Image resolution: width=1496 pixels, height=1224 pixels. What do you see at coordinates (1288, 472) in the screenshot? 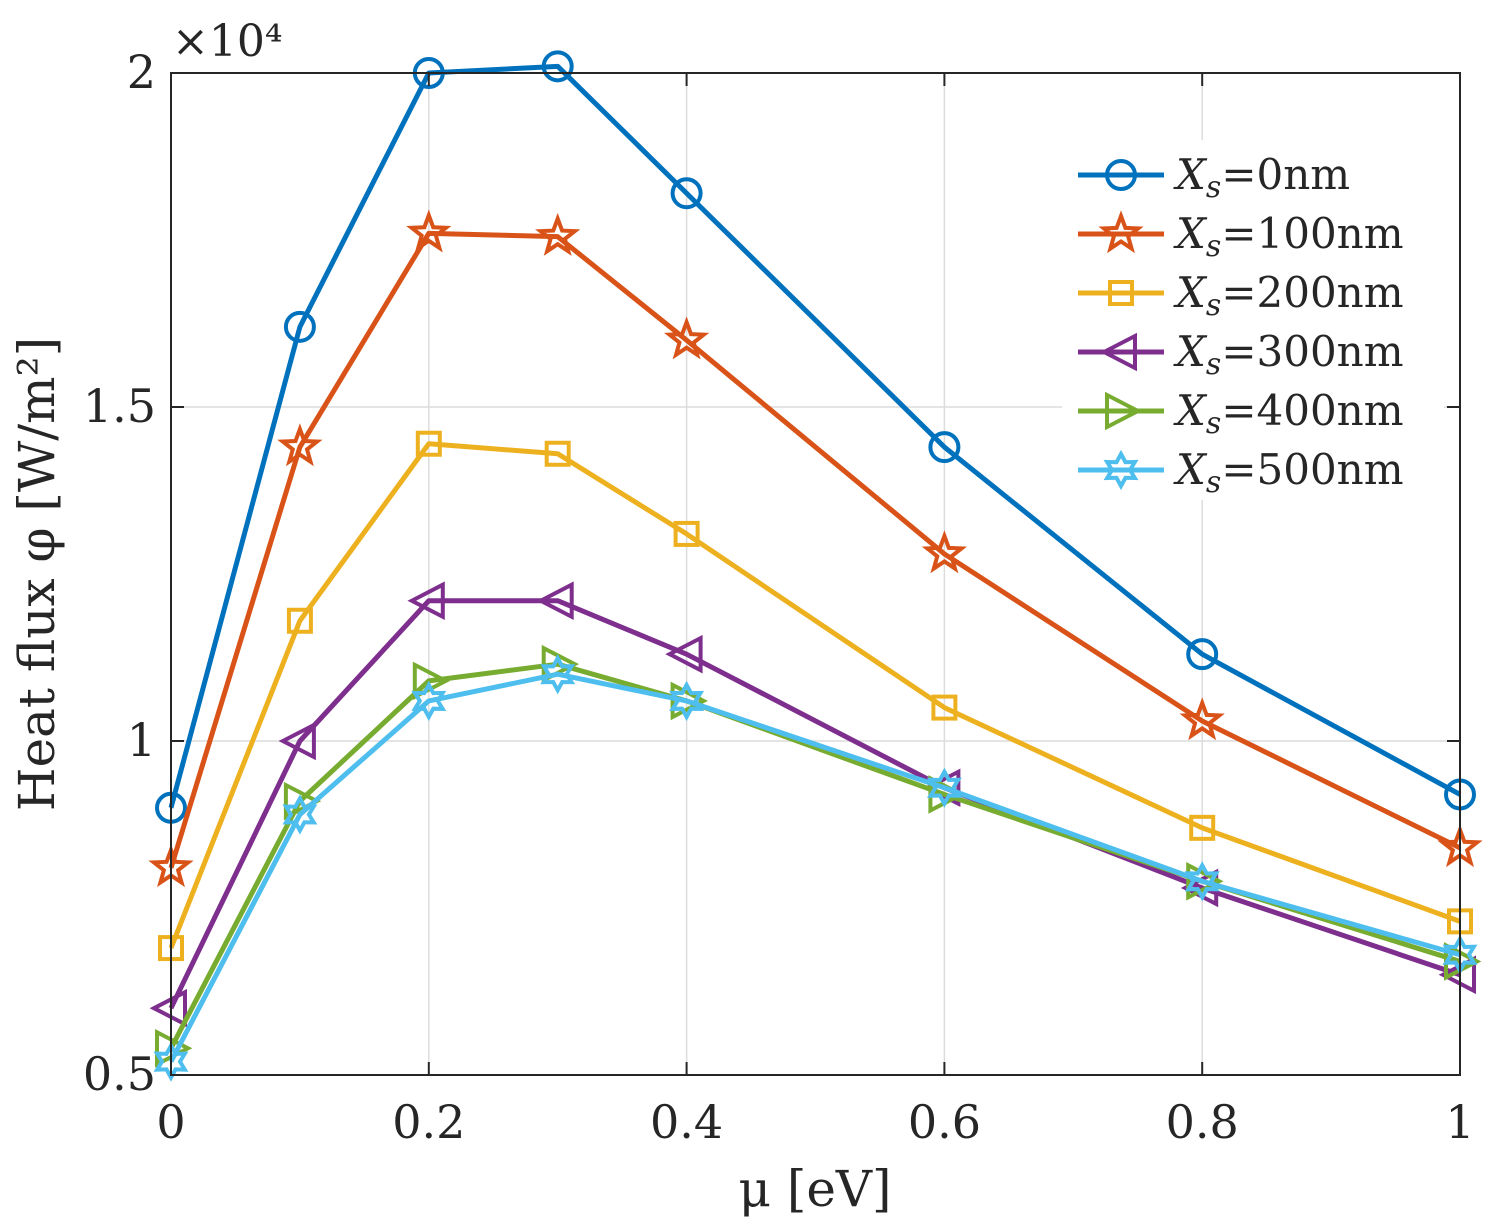
I see `legend-label: Xs=500nm` at bounding box center [1288, 472].